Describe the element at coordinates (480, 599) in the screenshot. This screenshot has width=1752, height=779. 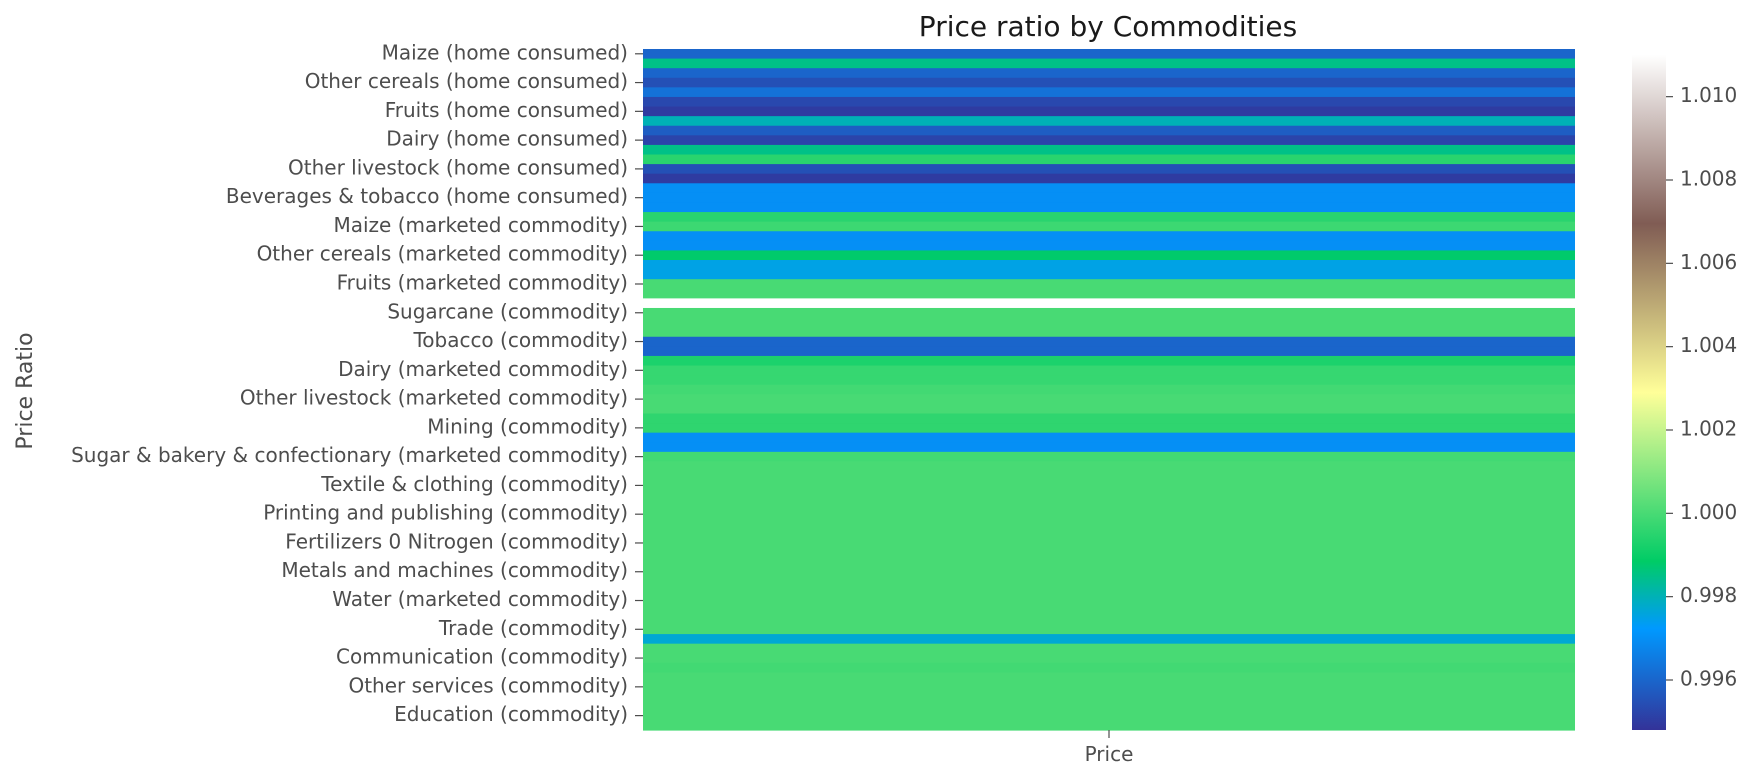
I see `y-tick-label: Water (marketed commodity)` at that location.